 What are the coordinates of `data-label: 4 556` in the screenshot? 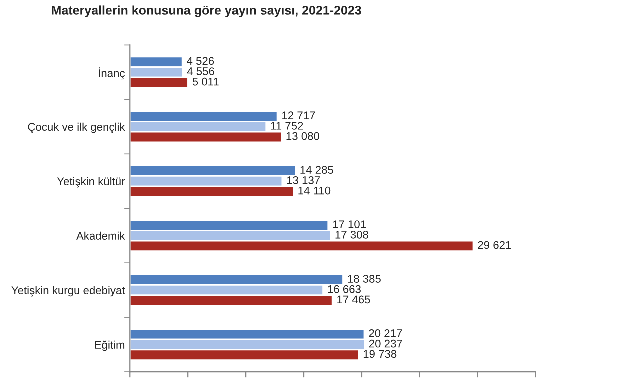 It's located at (200, 72).